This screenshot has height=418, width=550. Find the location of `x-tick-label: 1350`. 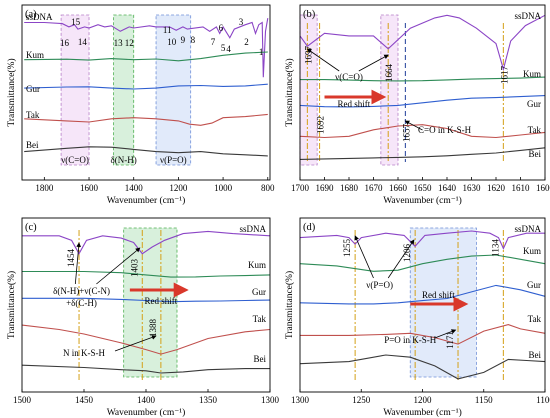

x-tick-label: 1350 is located at coordinates (208, 400).